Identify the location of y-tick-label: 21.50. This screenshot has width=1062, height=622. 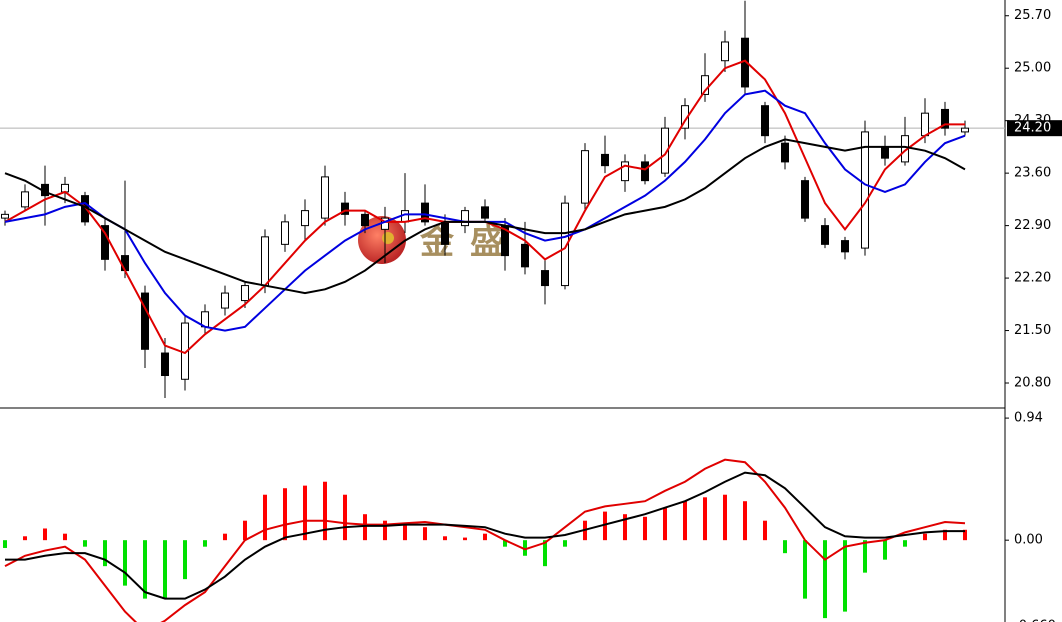
(1032, 330).